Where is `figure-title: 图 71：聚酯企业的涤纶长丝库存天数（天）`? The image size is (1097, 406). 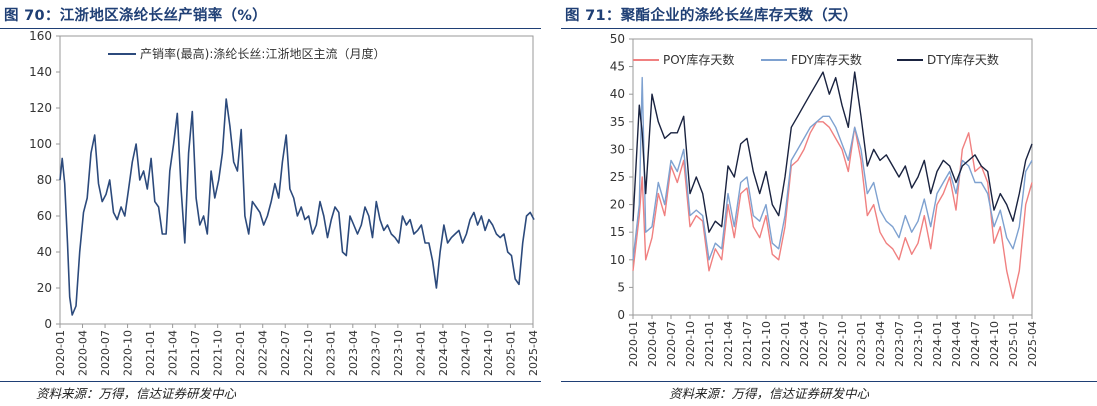 figure-title: 图 71：聚酯企业的涤纶长丝库存天数（天） is located at coordinates (711, 16).